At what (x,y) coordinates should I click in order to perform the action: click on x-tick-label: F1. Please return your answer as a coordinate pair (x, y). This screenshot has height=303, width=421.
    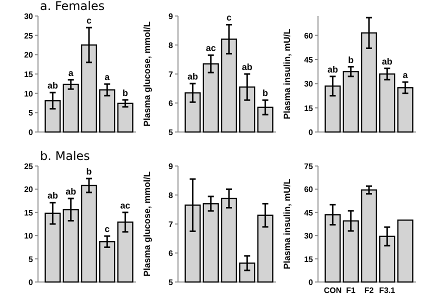
    Looking at the image, I should click on (351, 290).